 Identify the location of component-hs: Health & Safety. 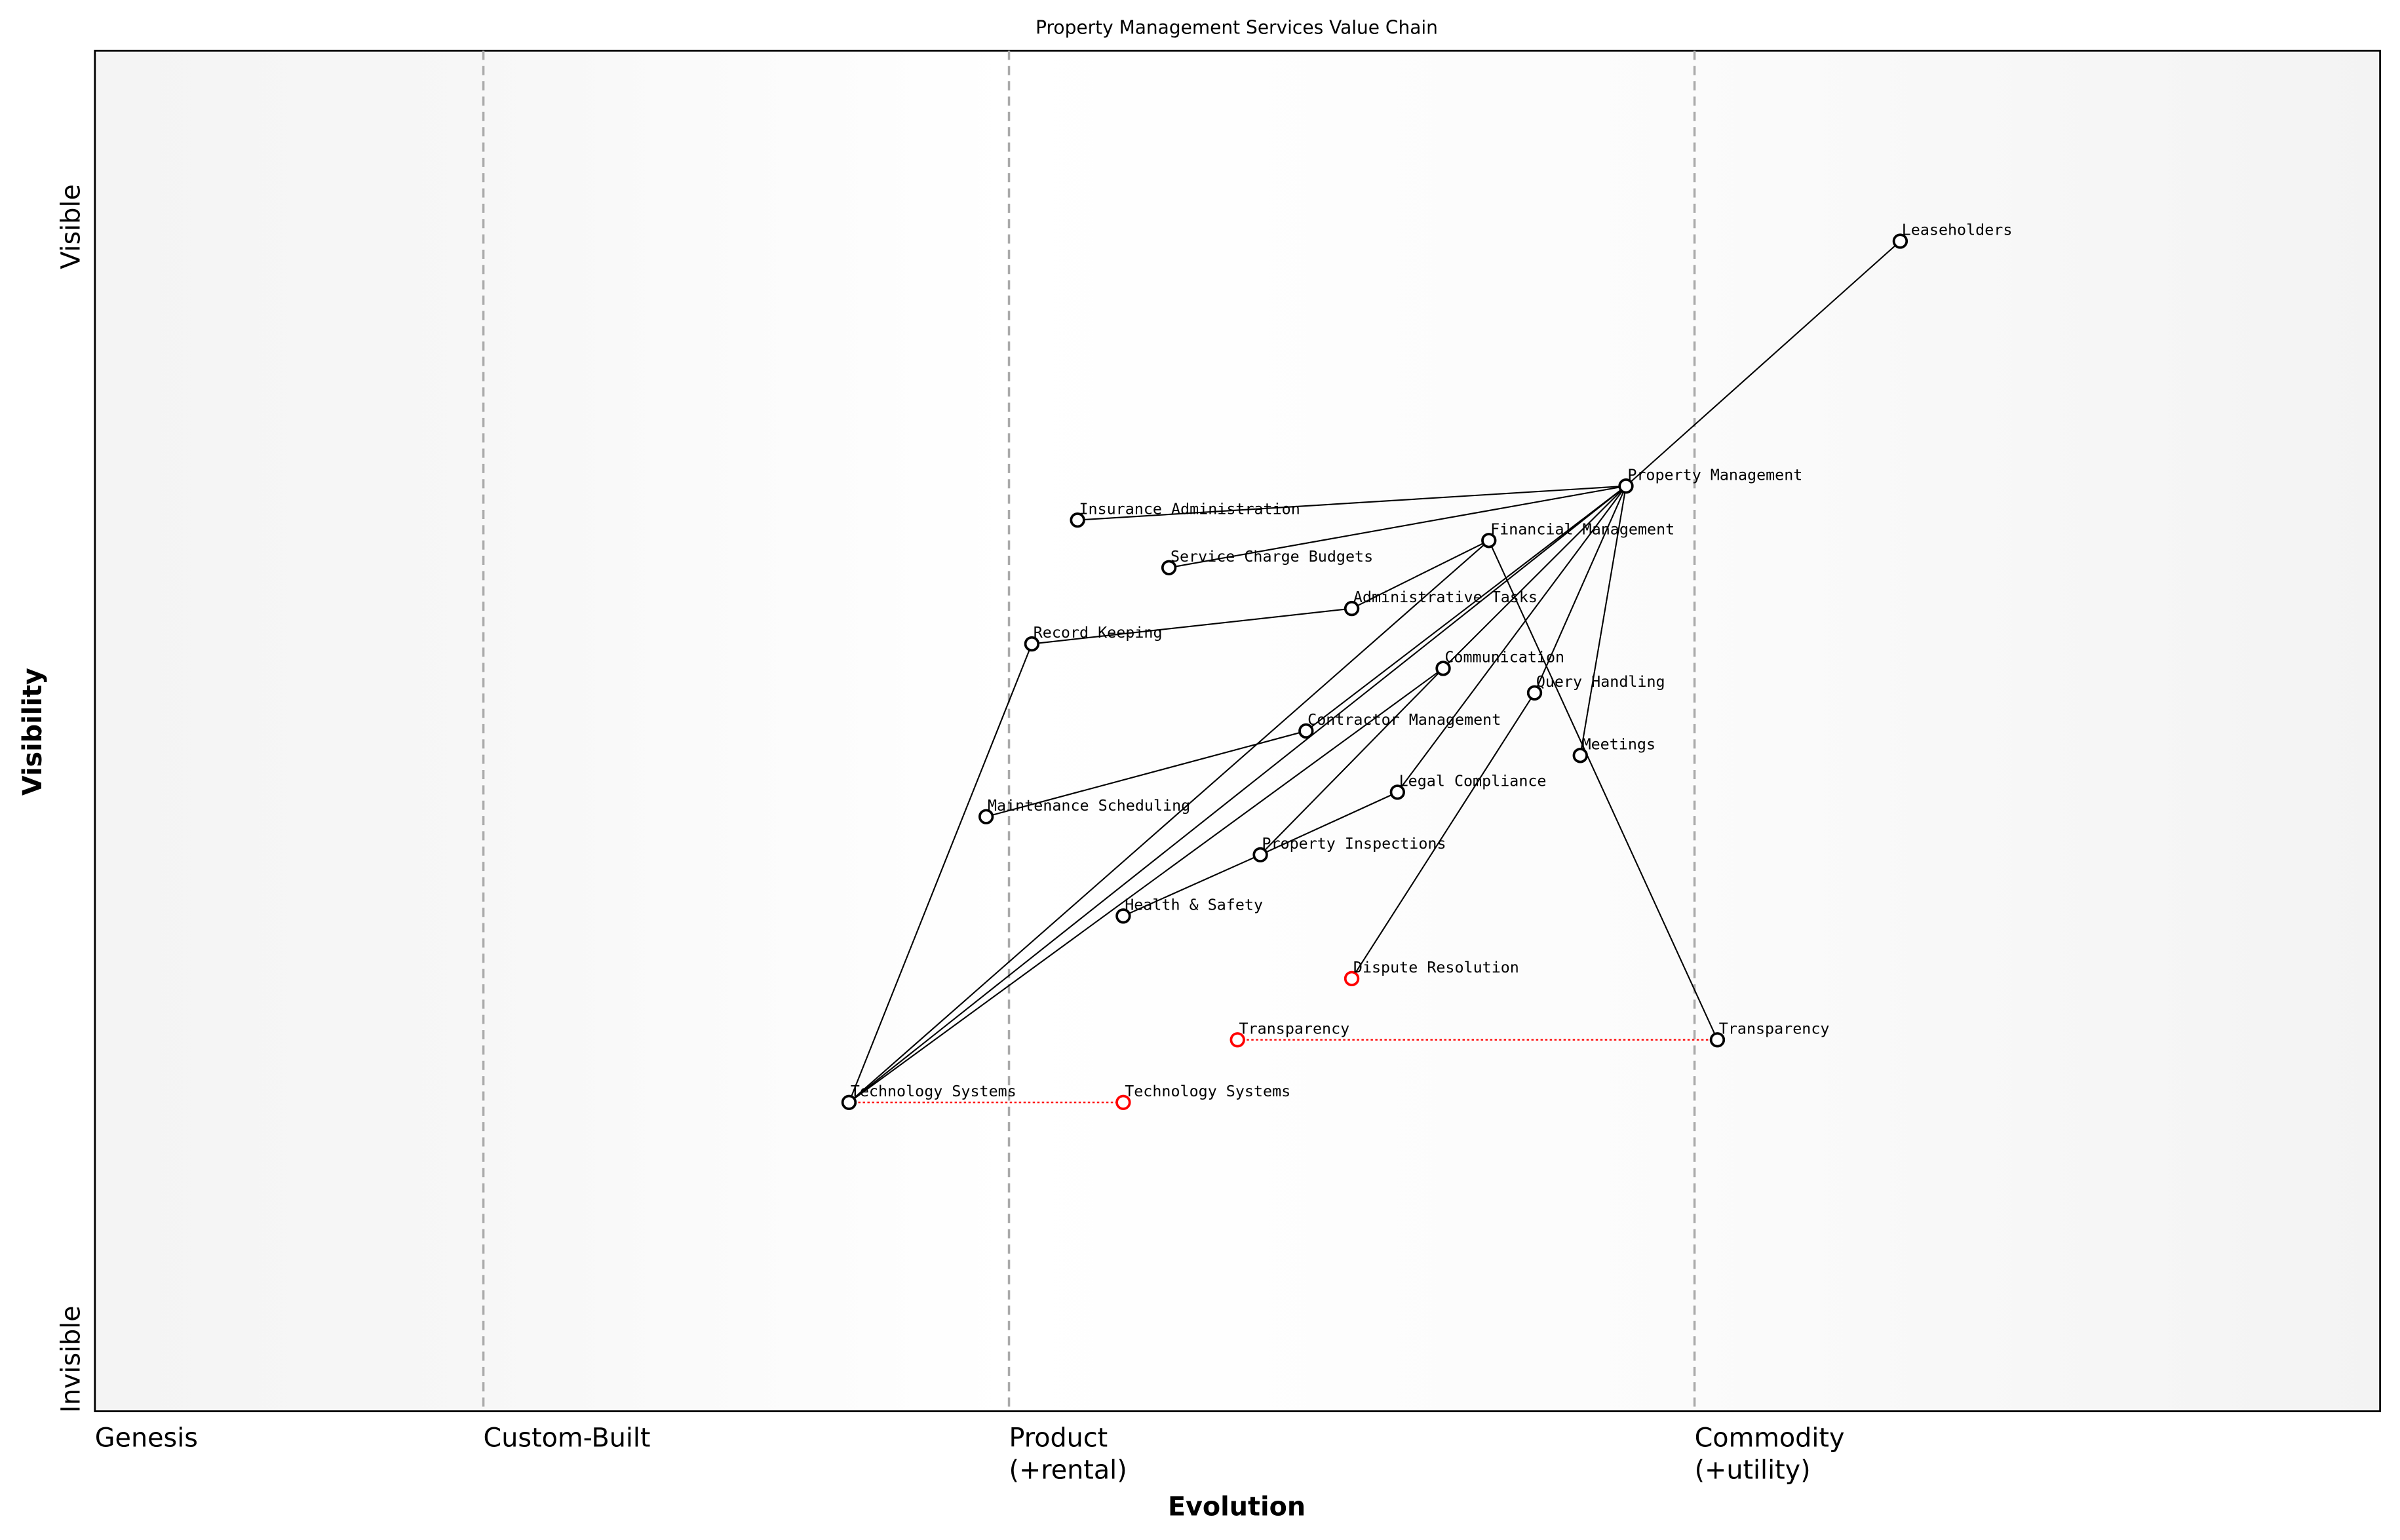
(1189, 909).